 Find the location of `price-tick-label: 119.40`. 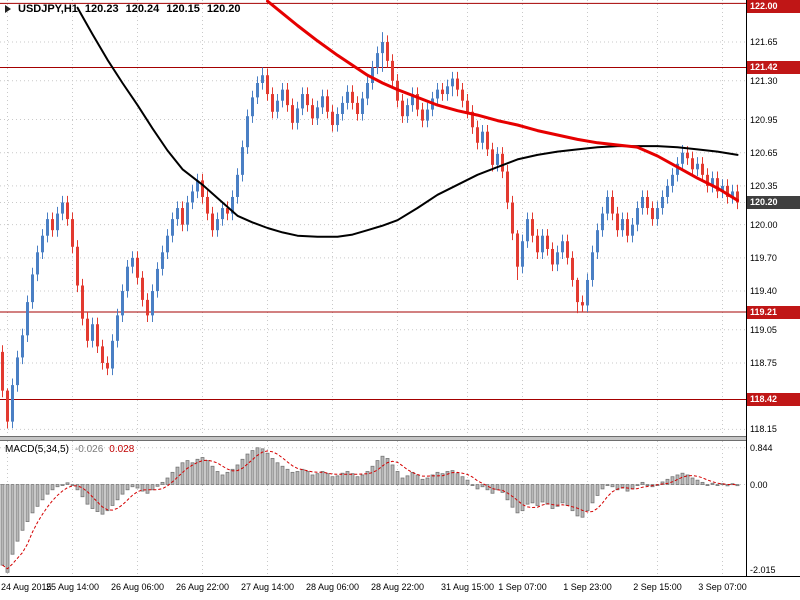

price-tick-label: 119.40 is located at coordinates (763, 291).